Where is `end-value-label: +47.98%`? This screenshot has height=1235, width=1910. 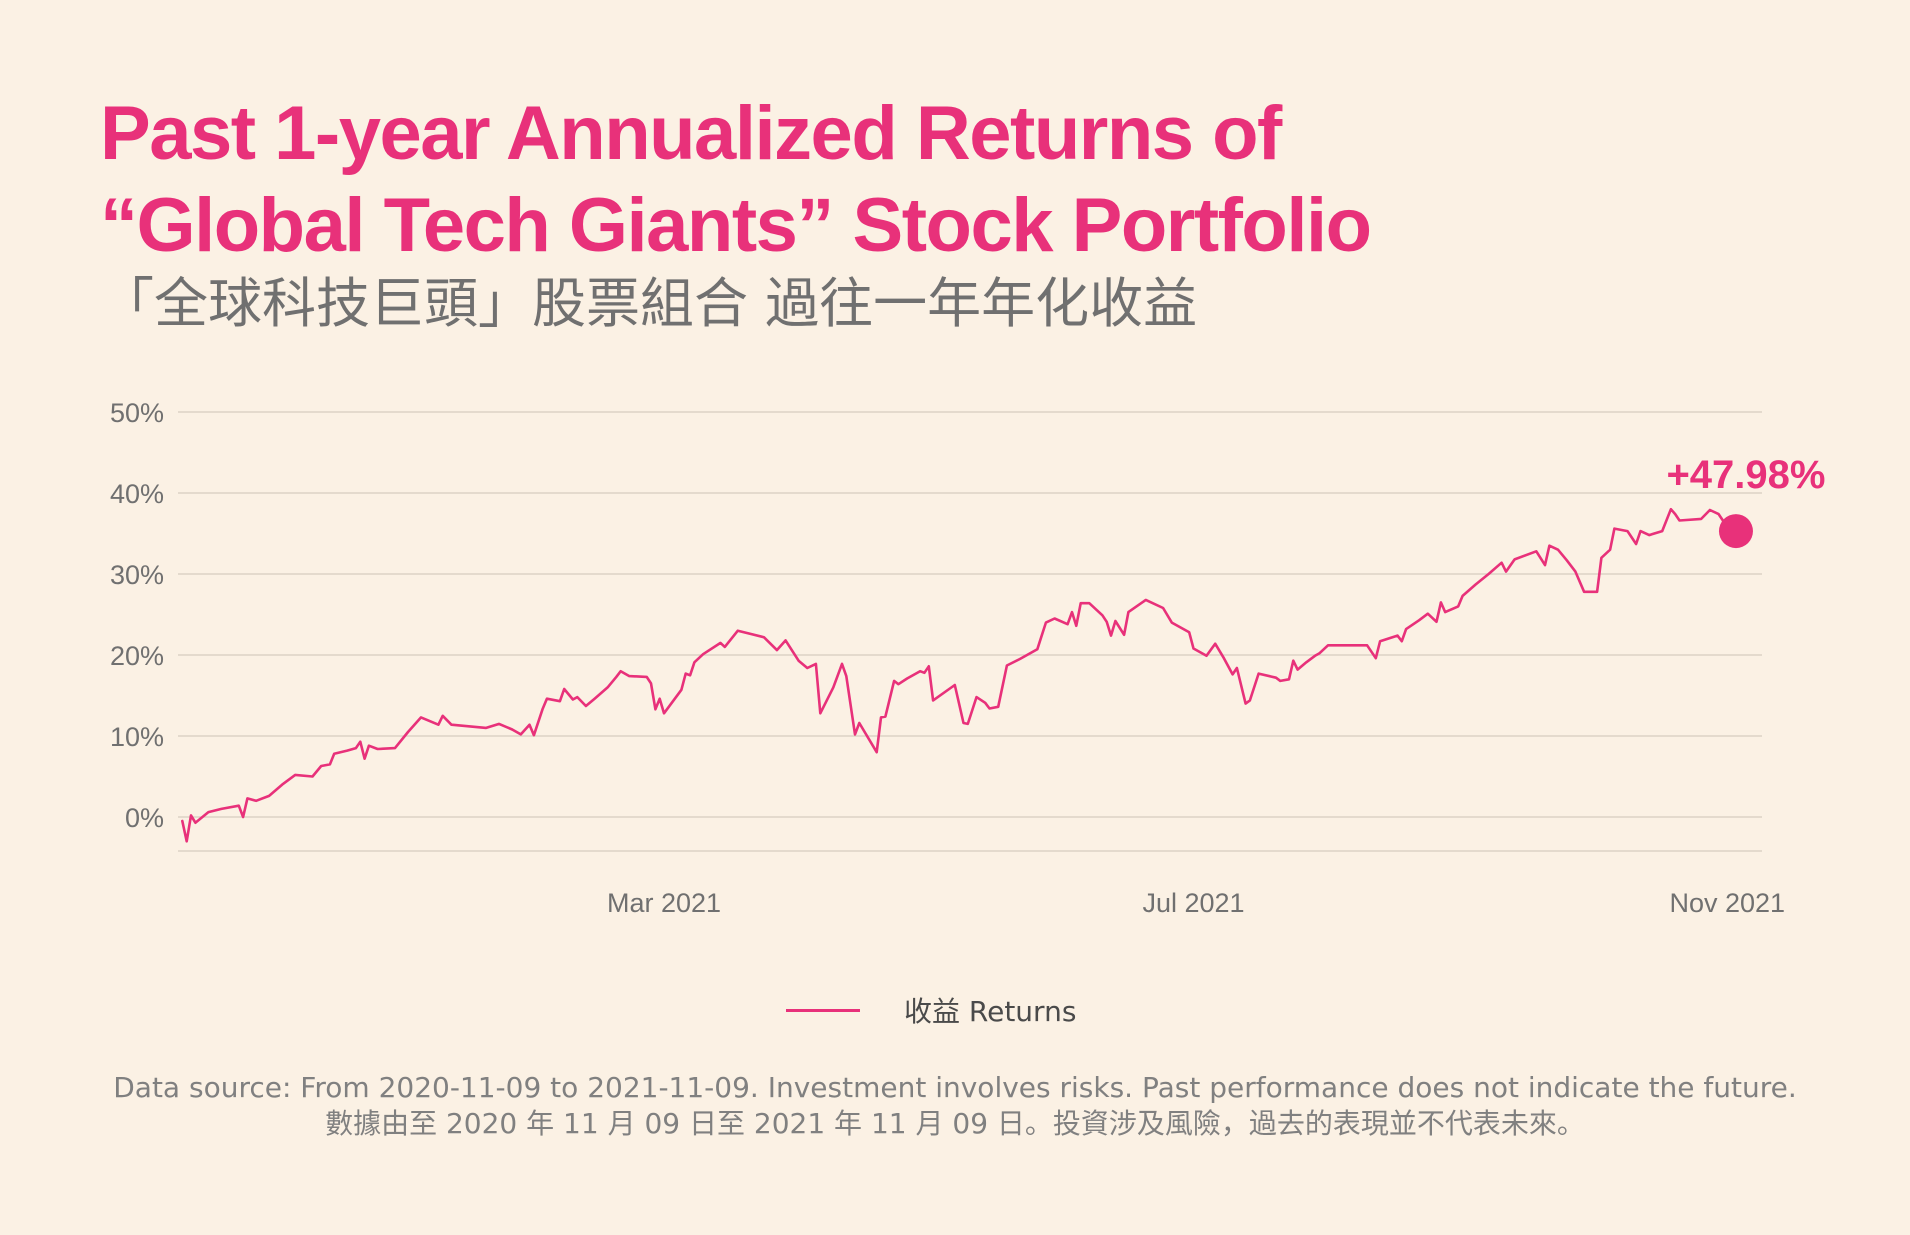
end-value-label: +47.98% is located at coordinates (1745, 475).